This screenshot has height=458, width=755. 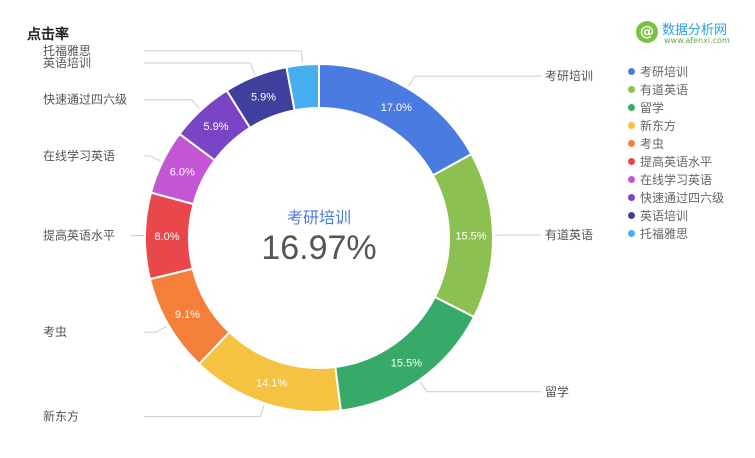 I want to click on slice-5-leader-line, so click(x=155, y=329).